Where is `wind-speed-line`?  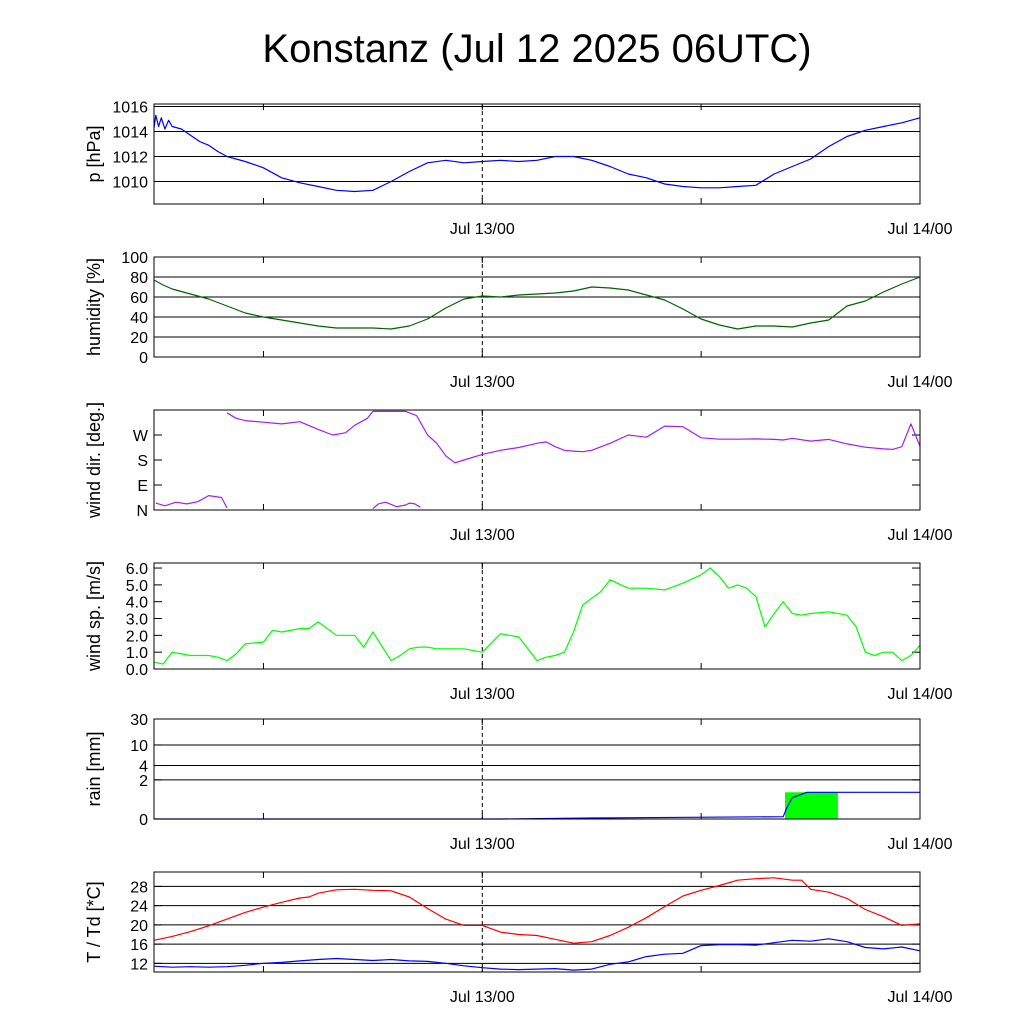 wind-speed-line is located at coordinates (537, 616).